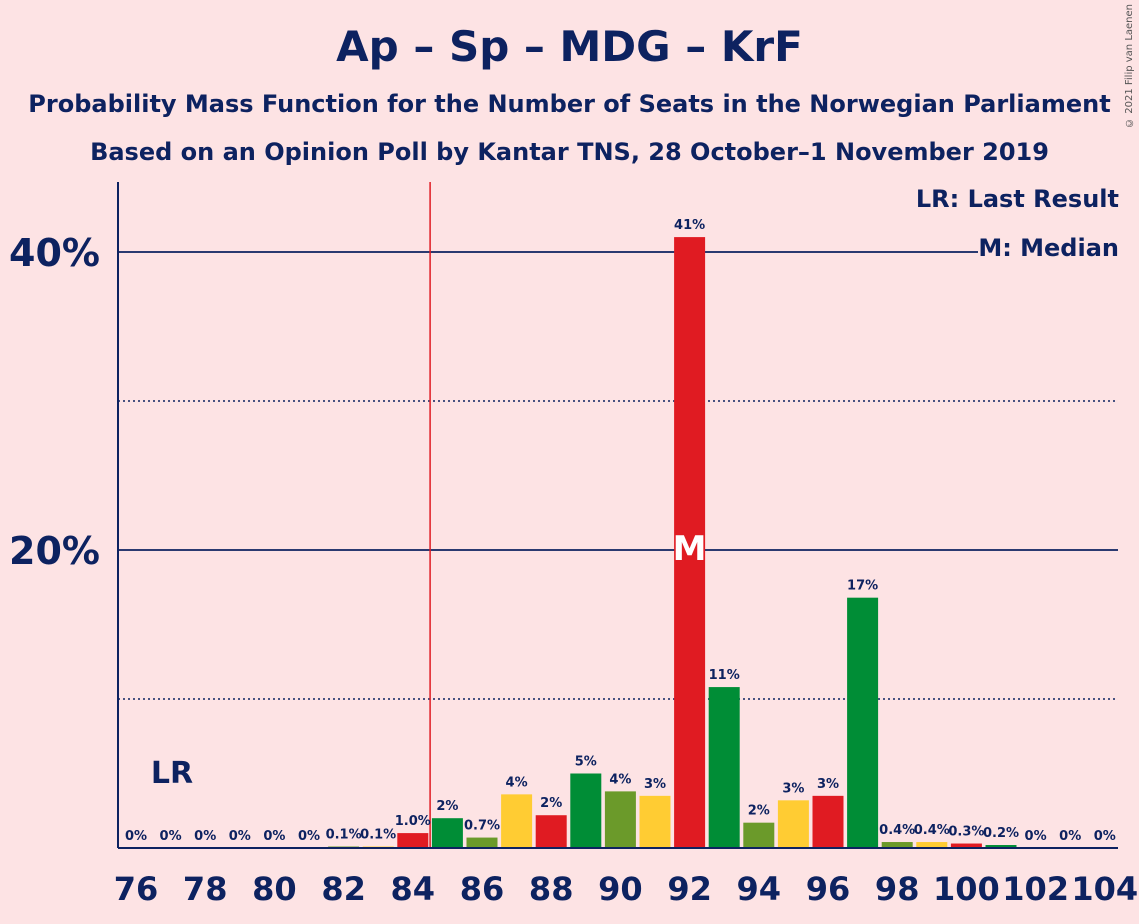  What do you see at coordinates (551, 803) in the screenshot?
I see `bar-label-88: 2%` at bounding box center [551, 803].